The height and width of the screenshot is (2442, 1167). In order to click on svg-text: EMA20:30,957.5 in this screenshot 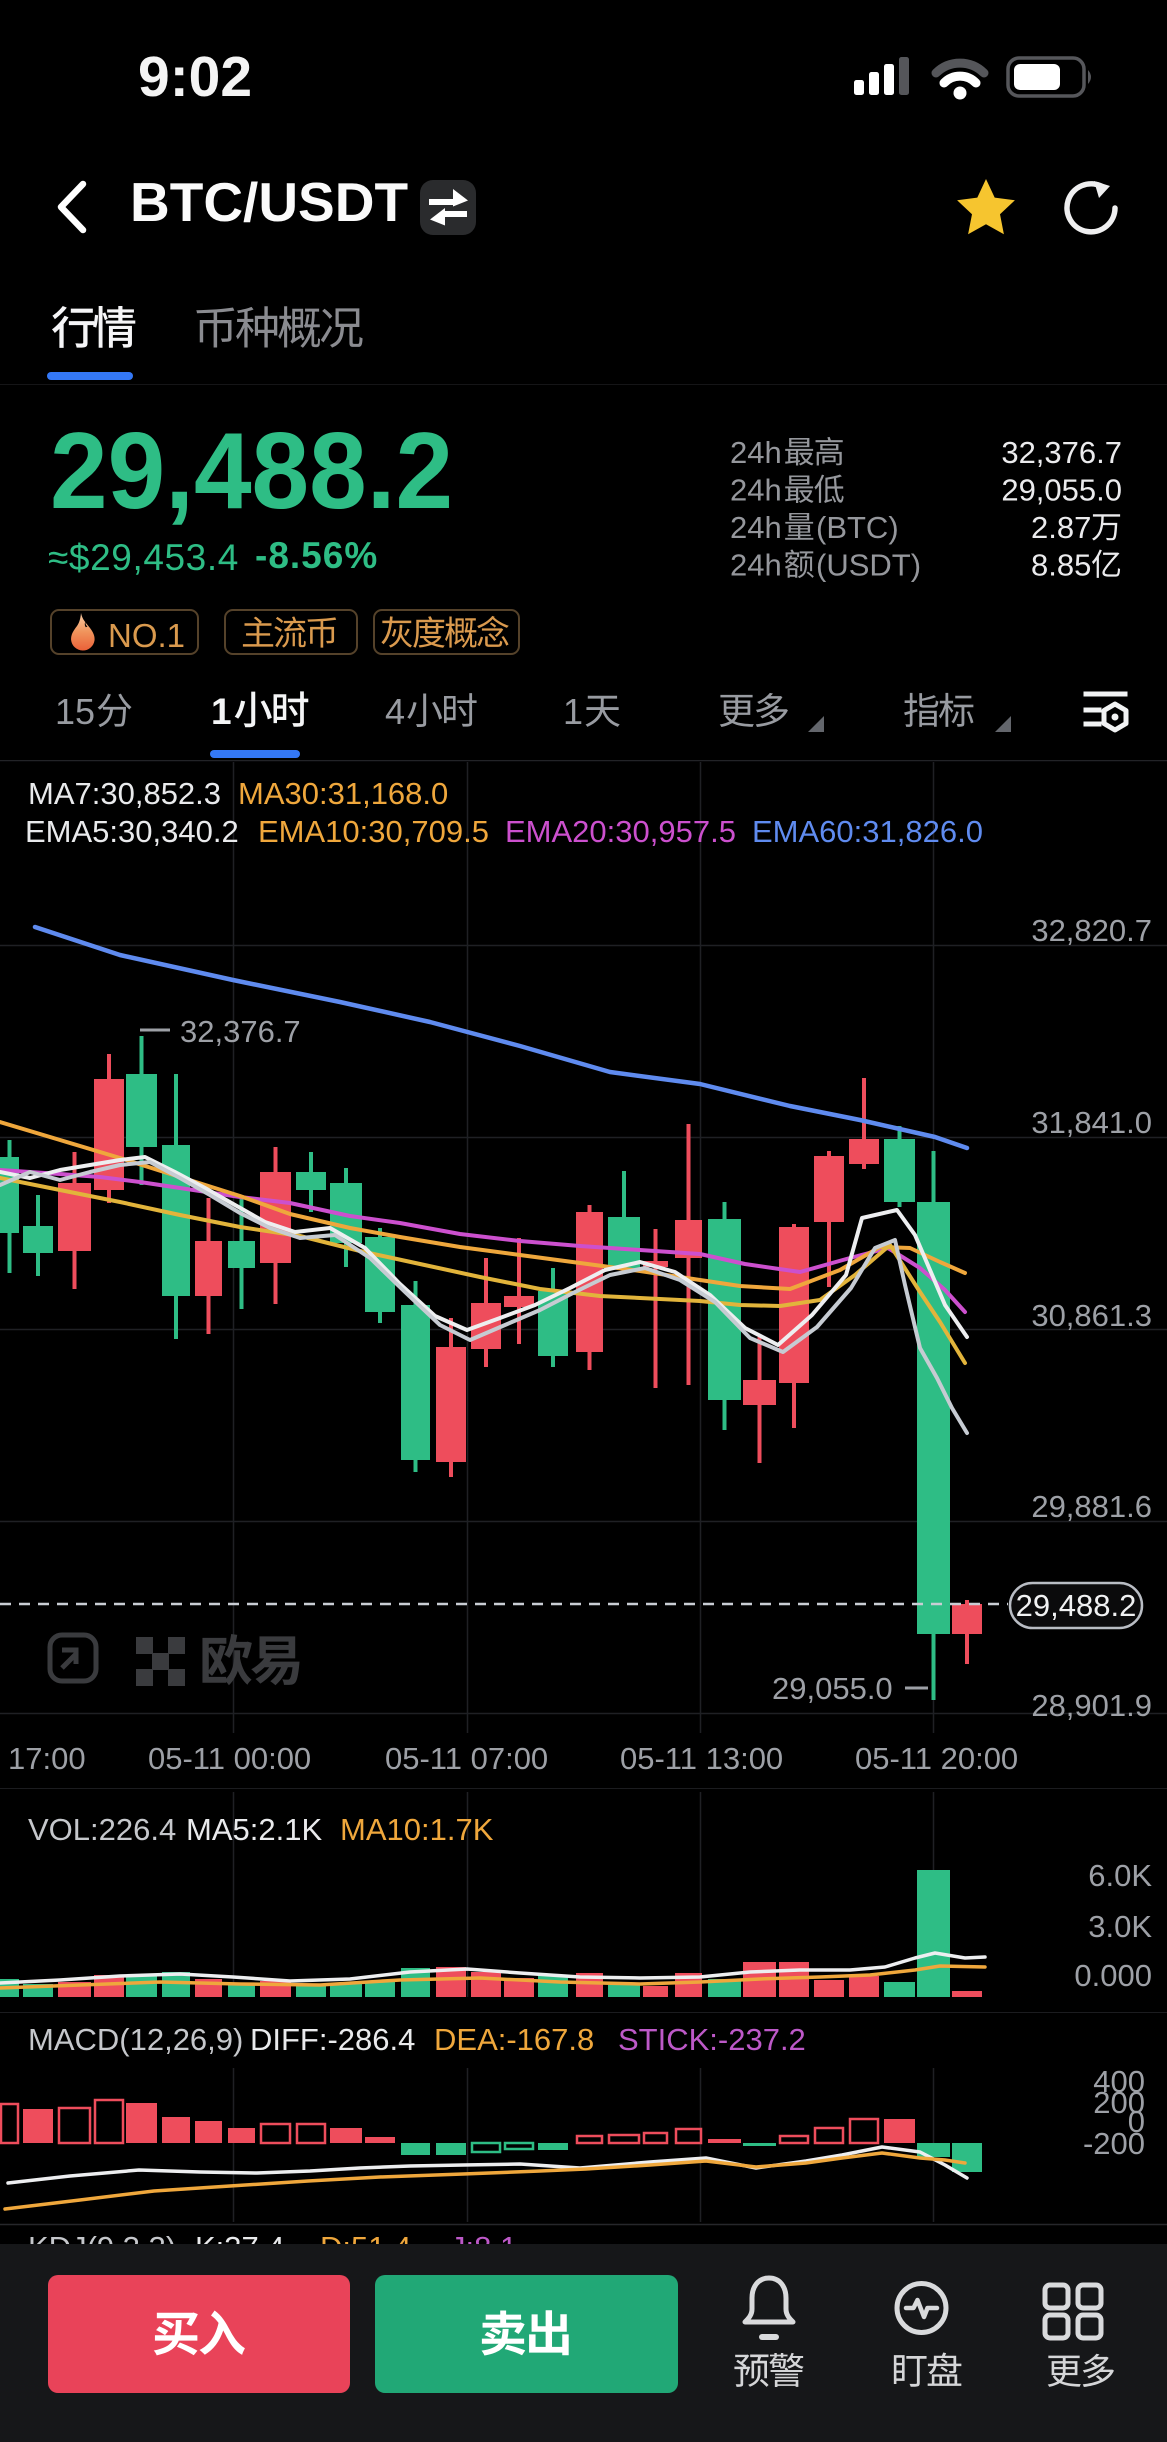, I will do `click(620, 831)`.